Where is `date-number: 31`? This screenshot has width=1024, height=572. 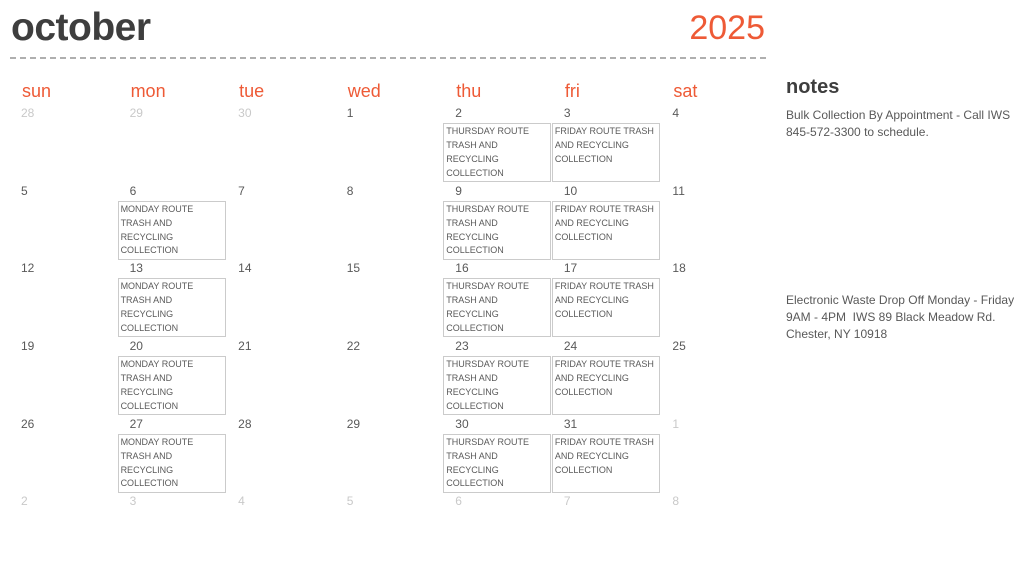 date-number: 31 is located at coordinates (570, 423).